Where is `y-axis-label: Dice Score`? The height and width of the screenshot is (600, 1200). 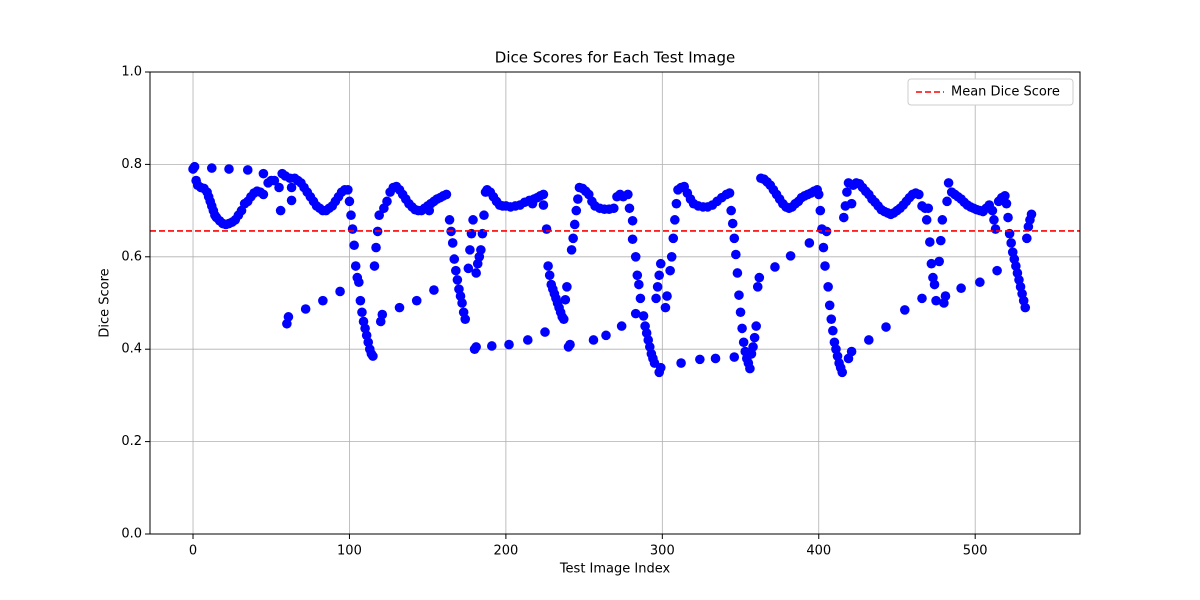
y-axis-label: Dice Score is located at coordinates (105, 302).